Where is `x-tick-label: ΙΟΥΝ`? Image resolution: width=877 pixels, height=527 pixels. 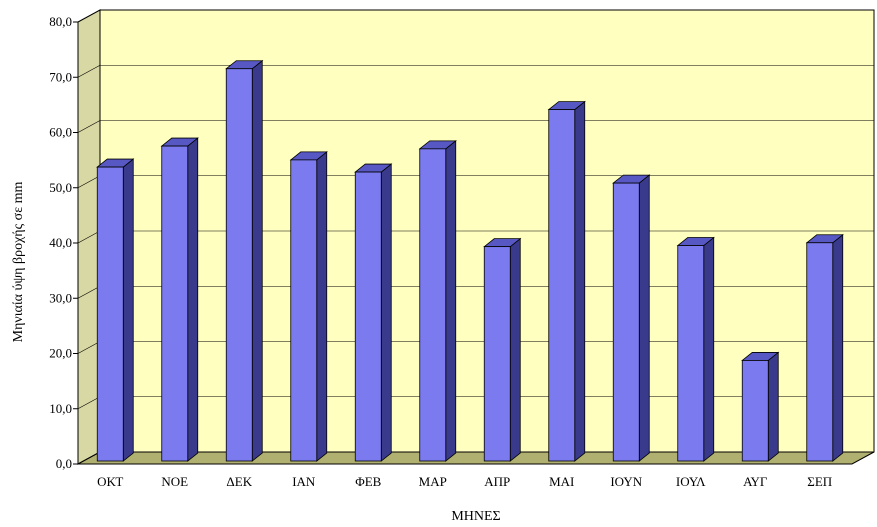
x-tick-label: ΙΟΥΝ is located at coordinates (626, 481).